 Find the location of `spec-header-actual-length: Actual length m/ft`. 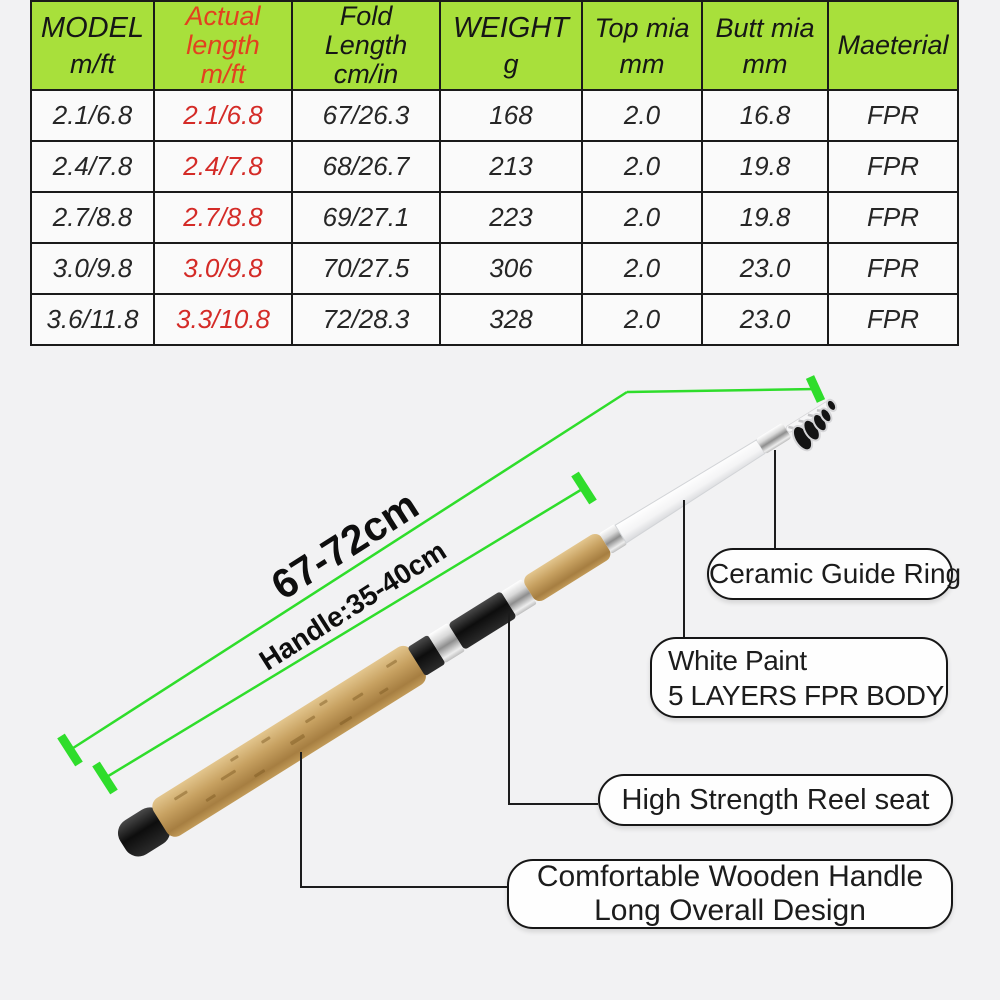

spec-header-actual-length: Actual length m/ft is located at coordinates (223, 45).